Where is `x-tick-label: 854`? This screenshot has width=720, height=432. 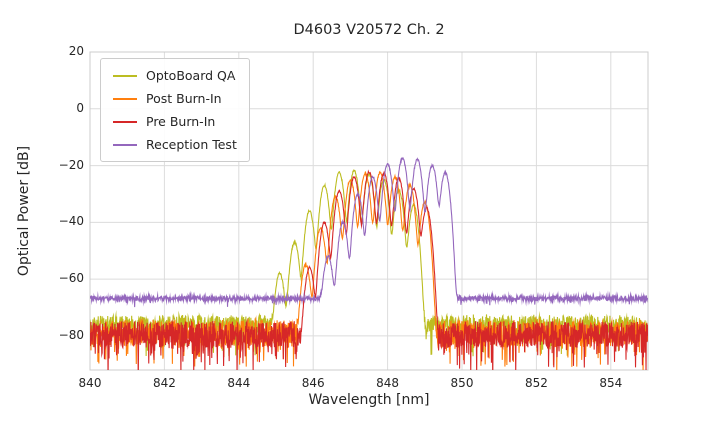 x-tick-label: 854 is located at coordinates (611, 383).